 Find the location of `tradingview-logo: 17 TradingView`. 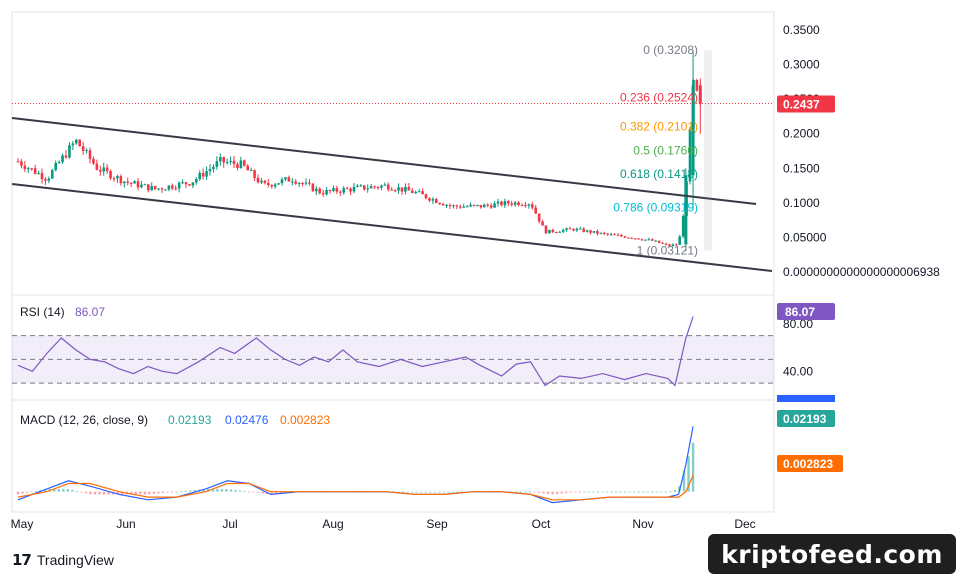

tradingview-logo: 17 TradingView is located at coordinates (63, 560).